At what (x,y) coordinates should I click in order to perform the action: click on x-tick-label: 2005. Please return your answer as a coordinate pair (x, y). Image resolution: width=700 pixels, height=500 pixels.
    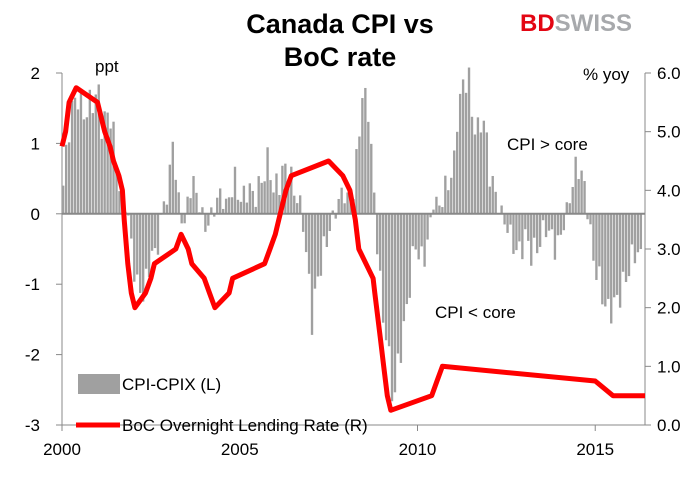
    Looking at the image, I should click on (240, 449).